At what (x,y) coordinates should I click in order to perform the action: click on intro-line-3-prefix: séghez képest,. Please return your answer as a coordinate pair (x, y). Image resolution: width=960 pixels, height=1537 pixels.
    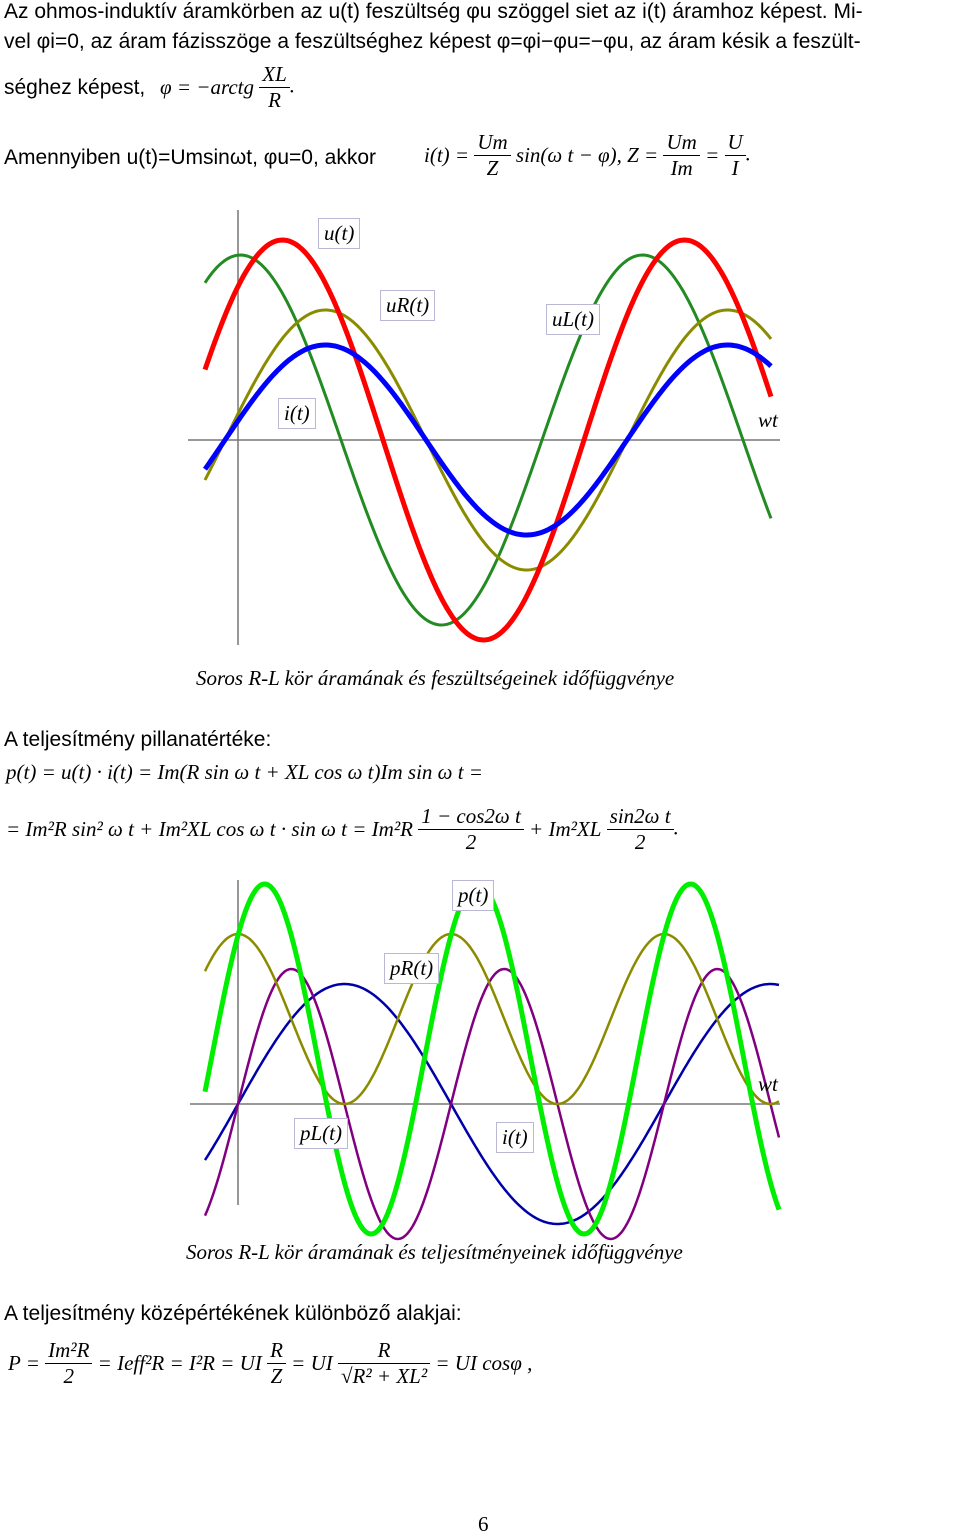
    Looking at the image, I should click on (75, 87).